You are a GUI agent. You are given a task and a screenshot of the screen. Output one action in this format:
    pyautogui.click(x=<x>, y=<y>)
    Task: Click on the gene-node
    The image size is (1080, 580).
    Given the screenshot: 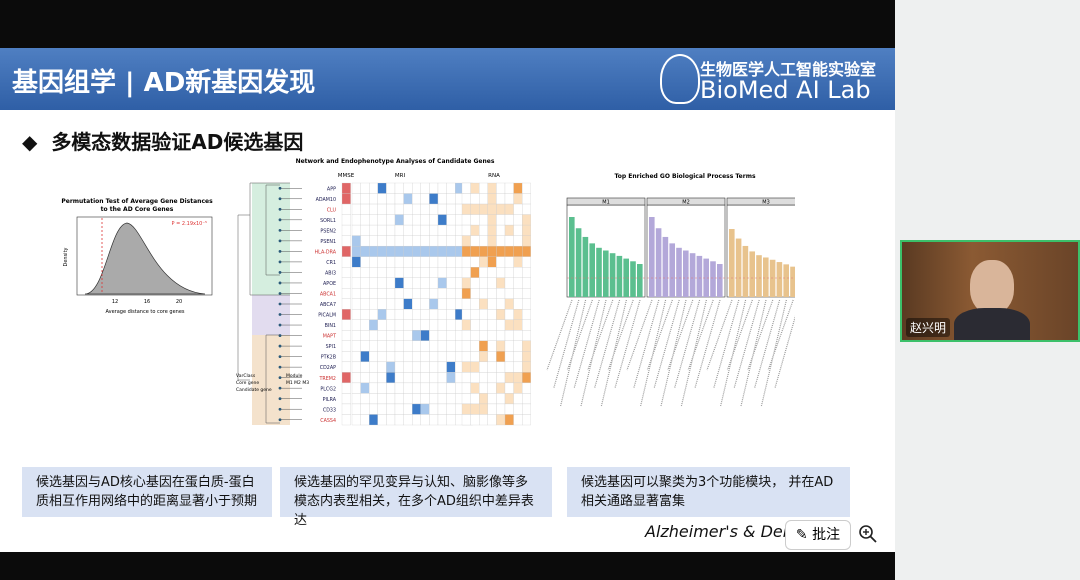 What is the action you would take?
    pyautogui.click(x=280, y=409)
    